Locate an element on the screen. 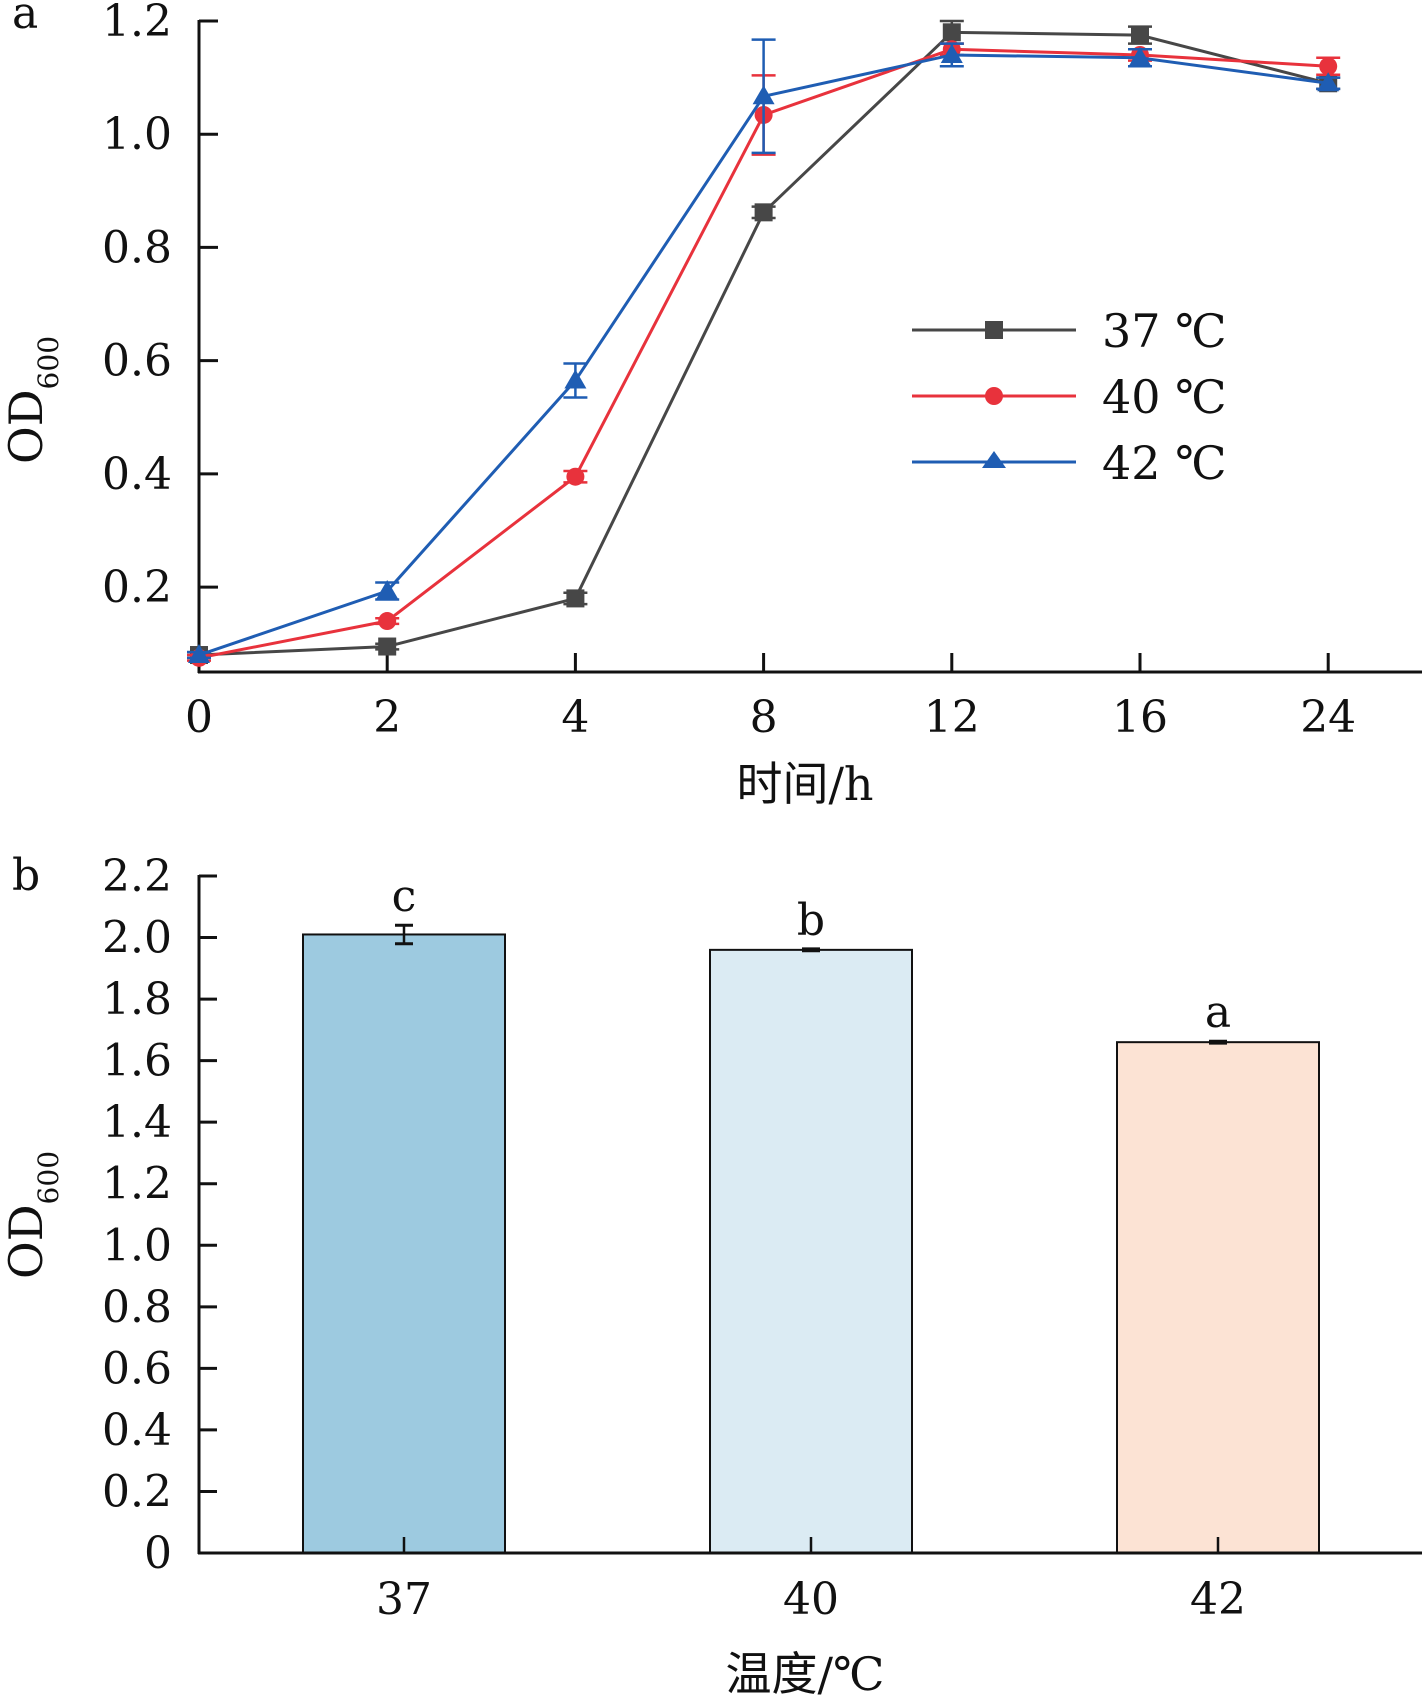 This screenshot has height=1699, width=1422. panel-b-y-tick-label: 2.2 is located at coordinates (137, 876).